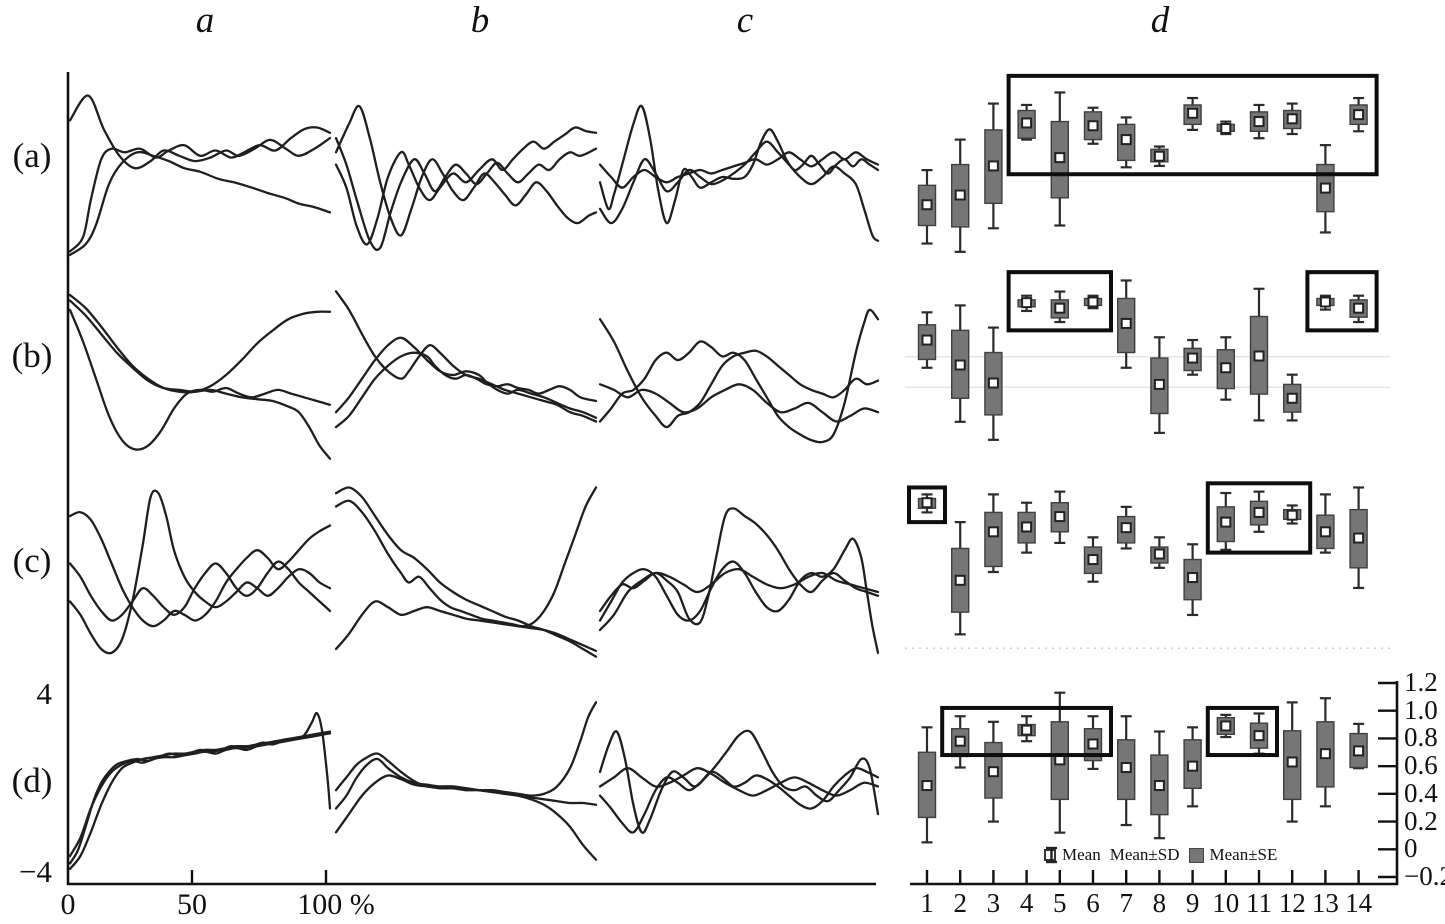 The height and width of the screenshot is (924, 1445). Describe the element at coordinates (336, 904) in the screenshot. I see `xaxis-tick-100pct: 100 %` at that location.